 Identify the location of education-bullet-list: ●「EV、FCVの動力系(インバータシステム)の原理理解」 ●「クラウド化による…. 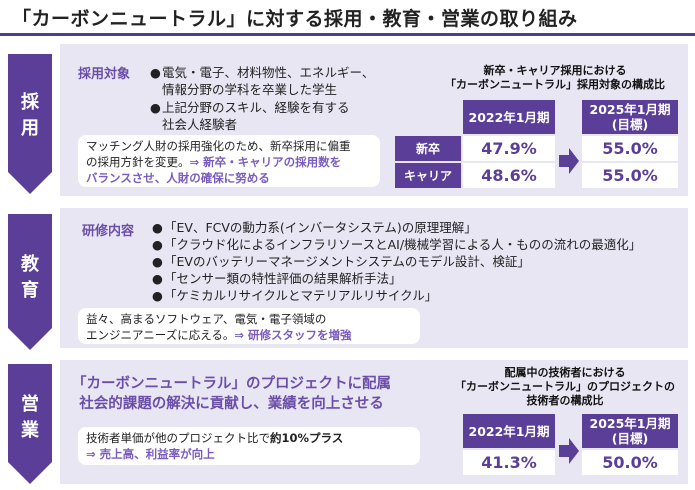
(396, 261).